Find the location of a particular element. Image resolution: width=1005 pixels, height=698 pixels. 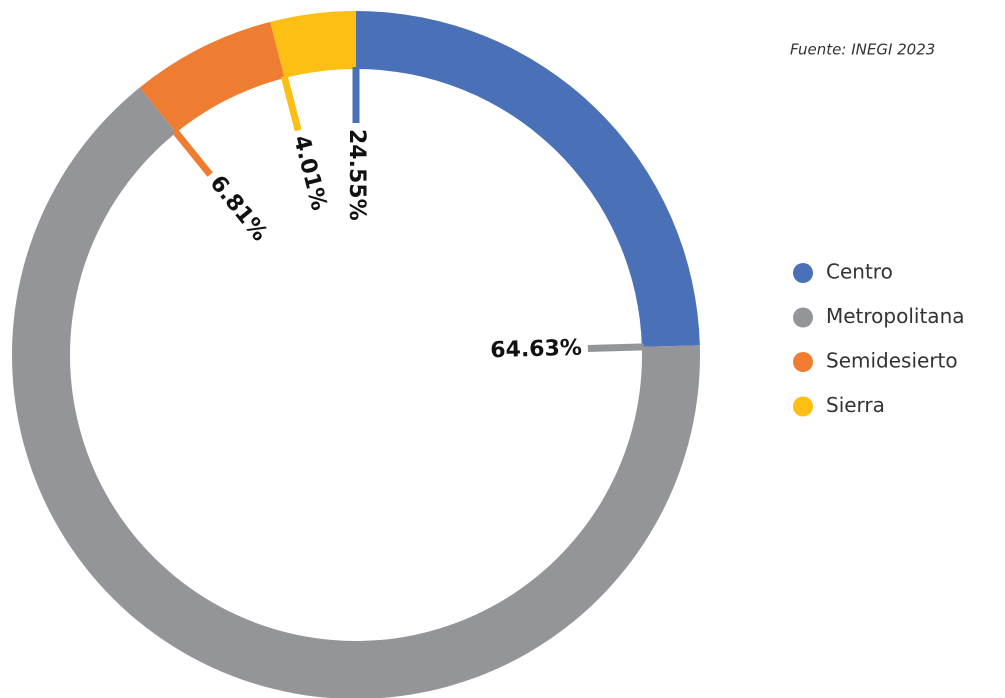

legend-label: Sierra is located at coordinates (855, 405).